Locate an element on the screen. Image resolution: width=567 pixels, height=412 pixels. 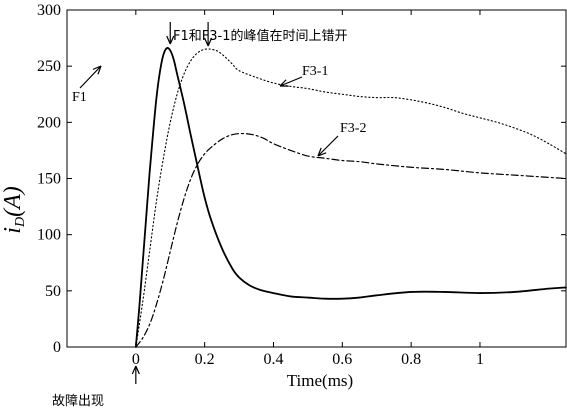
x-tick-label: 0.2 is located at coordinates (205, 359).